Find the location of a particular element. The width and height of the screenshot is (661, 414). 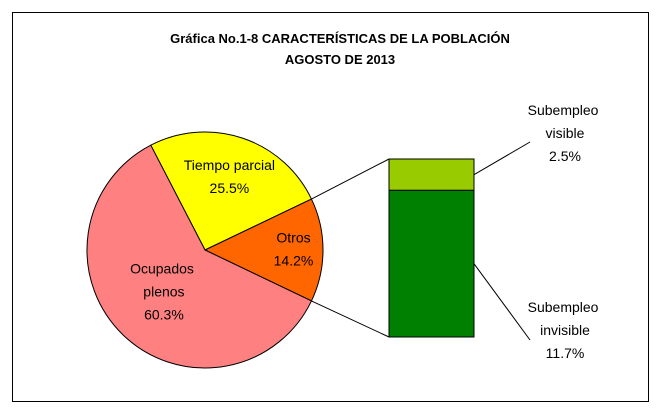

bar-value-label: 2.5% is located at coordinates (565, 156).